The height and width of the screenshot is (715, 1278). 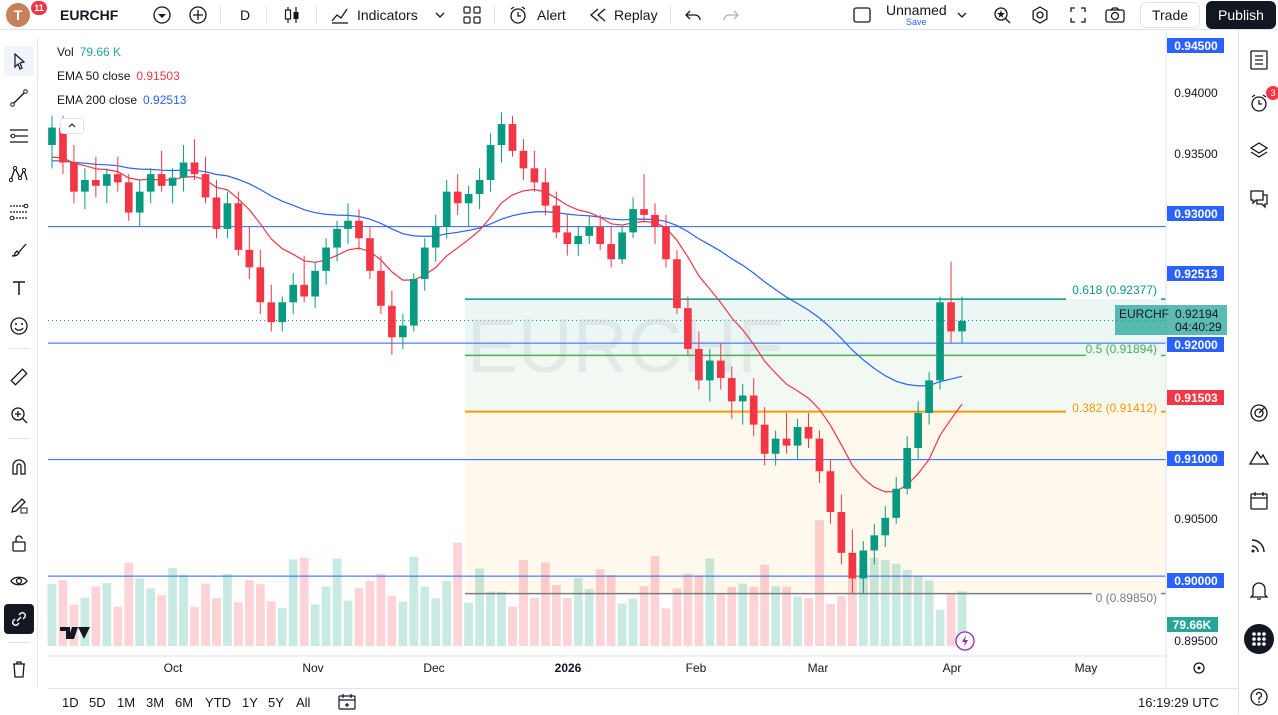 What do you see at coordinates (19, 288) in the screenshot?
I see `text-tool-icon` at bounding box center [19, 288].